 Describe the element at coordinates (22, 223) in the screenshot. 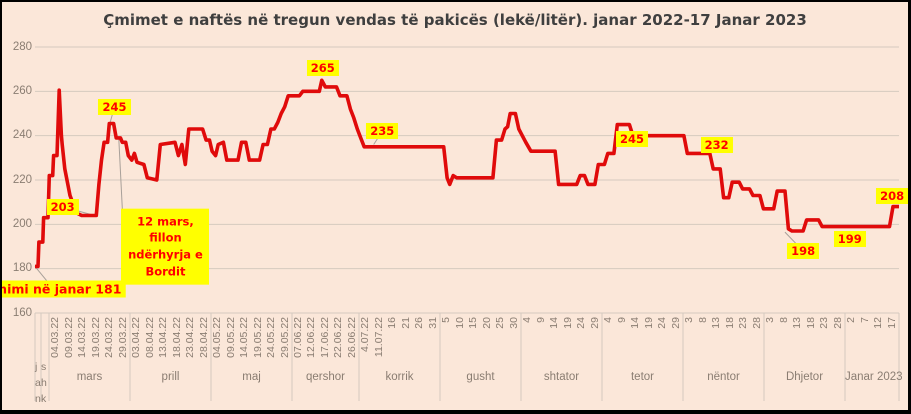

I see `y-axis-label: 200` at that location.